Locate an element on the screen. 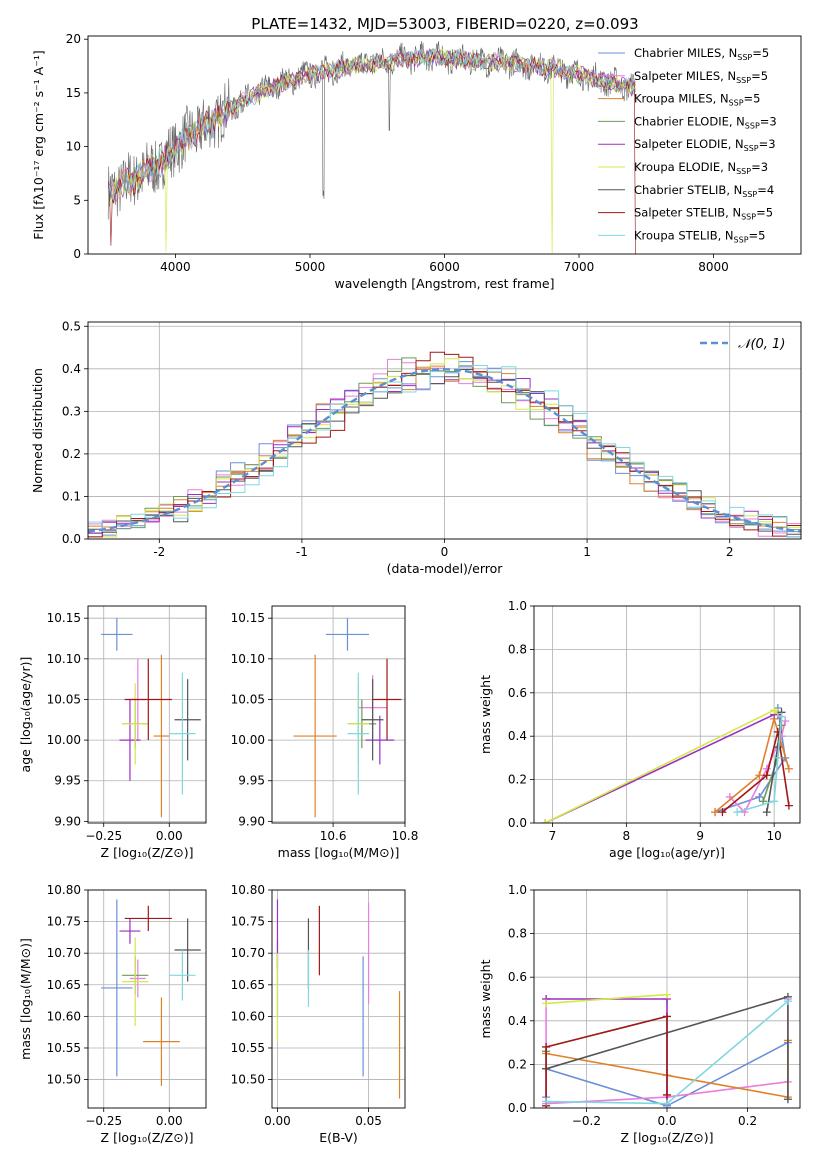 This screenshot has height=1170, width=819. tick-label-y: 15 is located at coordinates (73, 93).